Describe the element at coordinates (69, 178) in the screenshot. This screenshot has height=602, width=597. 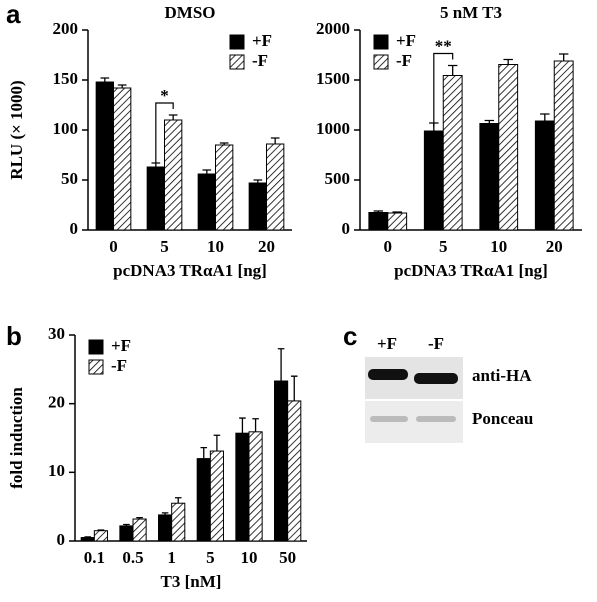
I see `y-tick-label: 50` at that location.